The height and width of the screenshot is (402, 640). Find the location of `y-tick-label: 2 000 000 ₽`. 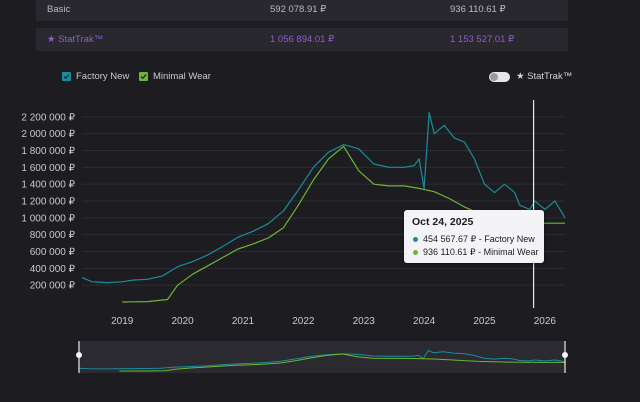

y-tick-label: 2 000 000 ₽ is located at coordinates (48, 134).